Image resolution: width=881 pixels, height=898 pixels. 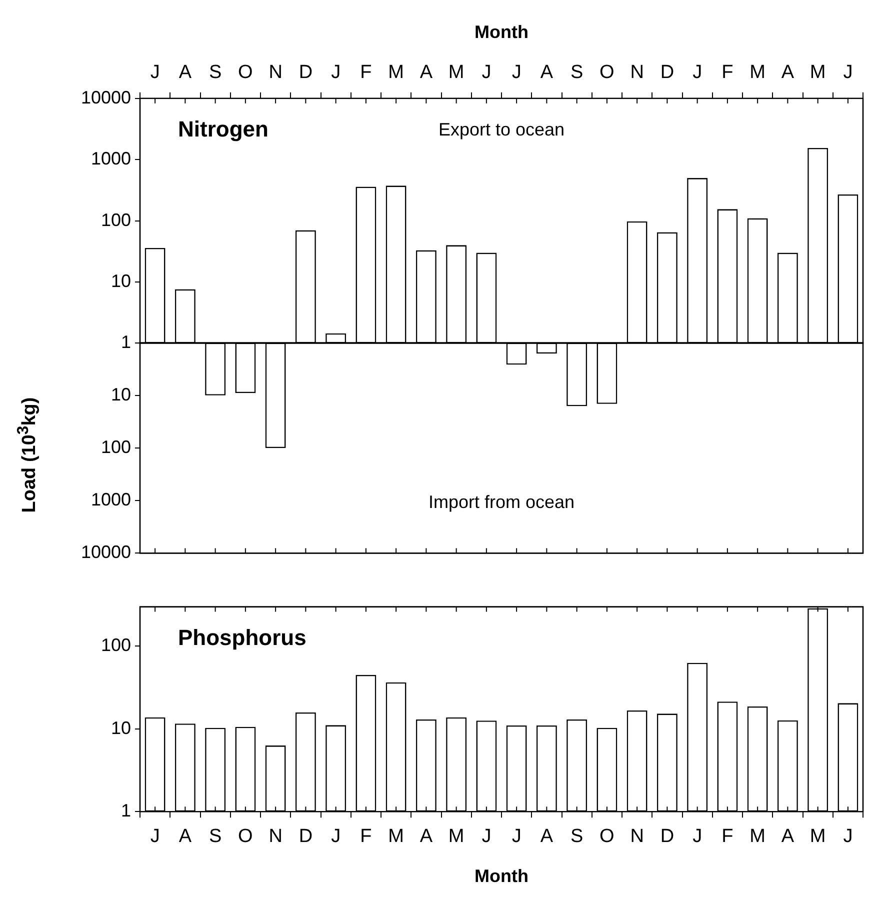 What do you see at coordinates (501, 502) in the screenshot?
I see `annotation: Import from ocean` at bounding box center [501, 502].